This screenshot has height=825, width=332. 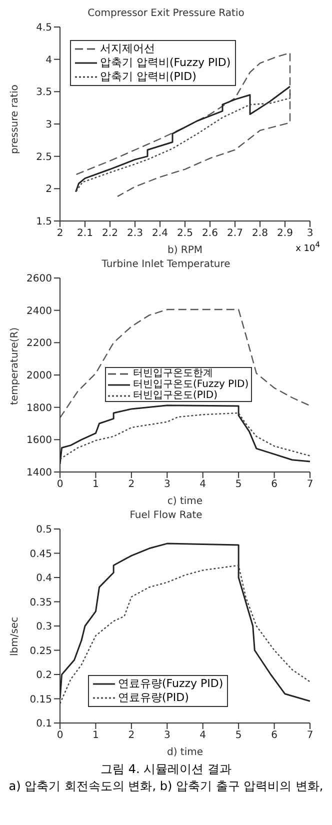 I want to click on text: x 10$^{4}$, so click(x=308, y=247).